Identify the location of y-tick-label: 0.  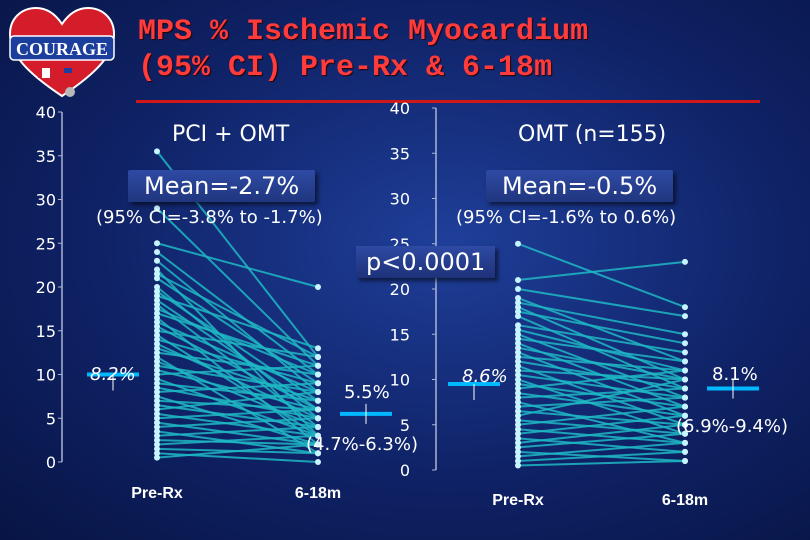
(51, 462).